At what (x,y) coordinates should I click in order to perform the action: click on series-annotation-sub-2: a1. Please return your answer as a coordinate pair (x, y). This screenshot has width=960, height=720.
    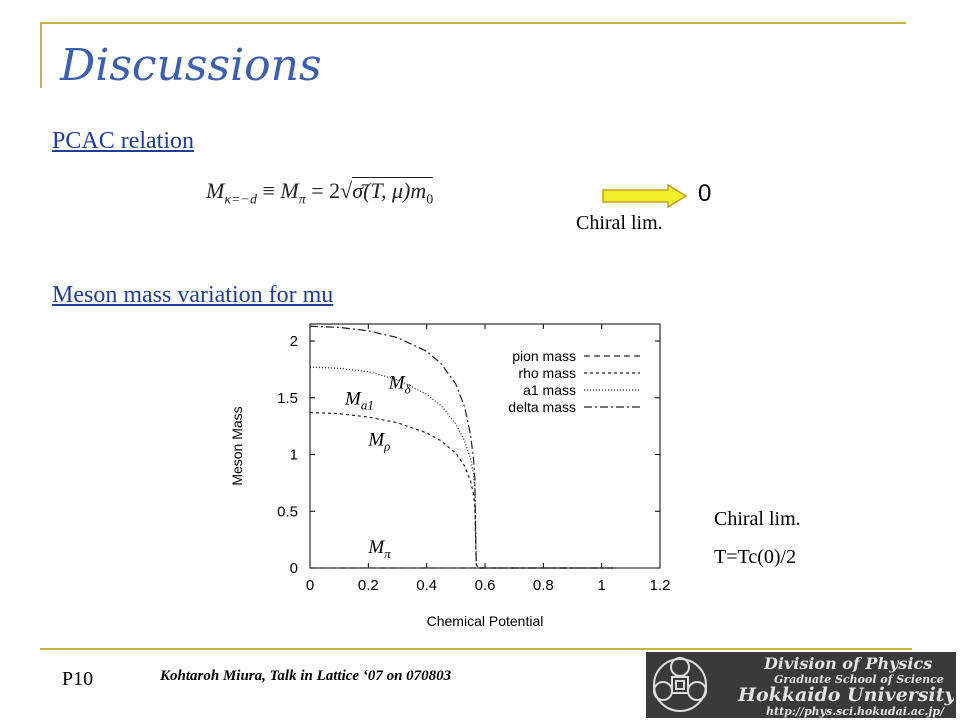
    Looking at the image, I should click on (367, 405).